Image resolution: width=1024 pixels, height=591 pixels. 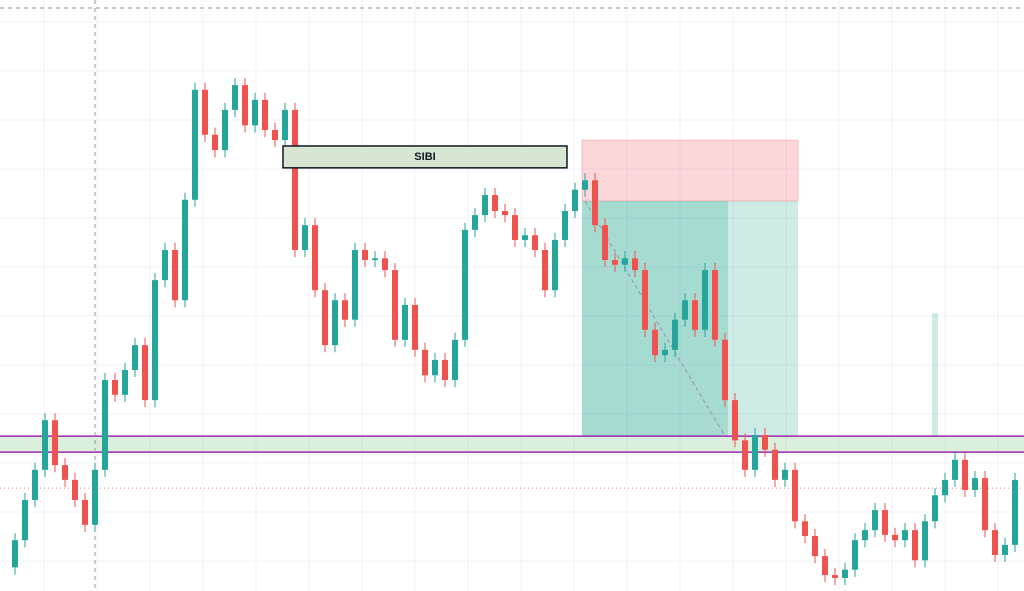 What do you see at coordinates (690, 170) in the screenshot?
I see `stop-zone` at bounding box center [690, 170].